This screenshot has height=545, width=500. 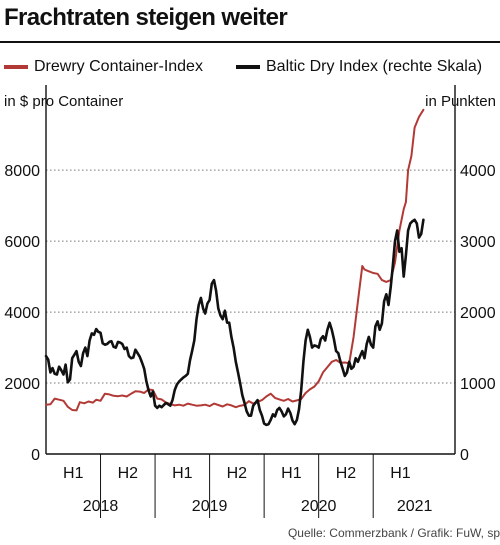 What do you see at coordinates (210, 506) in the screenshot?
I see `x-year-label: 2019` at bounding box center [210, 506].